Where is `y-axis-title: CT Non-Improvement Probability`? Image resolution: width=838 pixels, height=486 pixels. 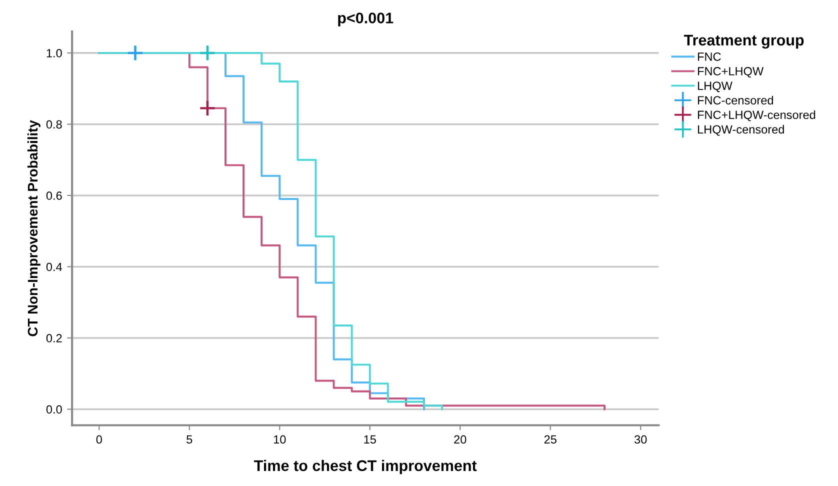
y-axis-title: CT Non-Improvement Probability is located at coordinates (33, 228).